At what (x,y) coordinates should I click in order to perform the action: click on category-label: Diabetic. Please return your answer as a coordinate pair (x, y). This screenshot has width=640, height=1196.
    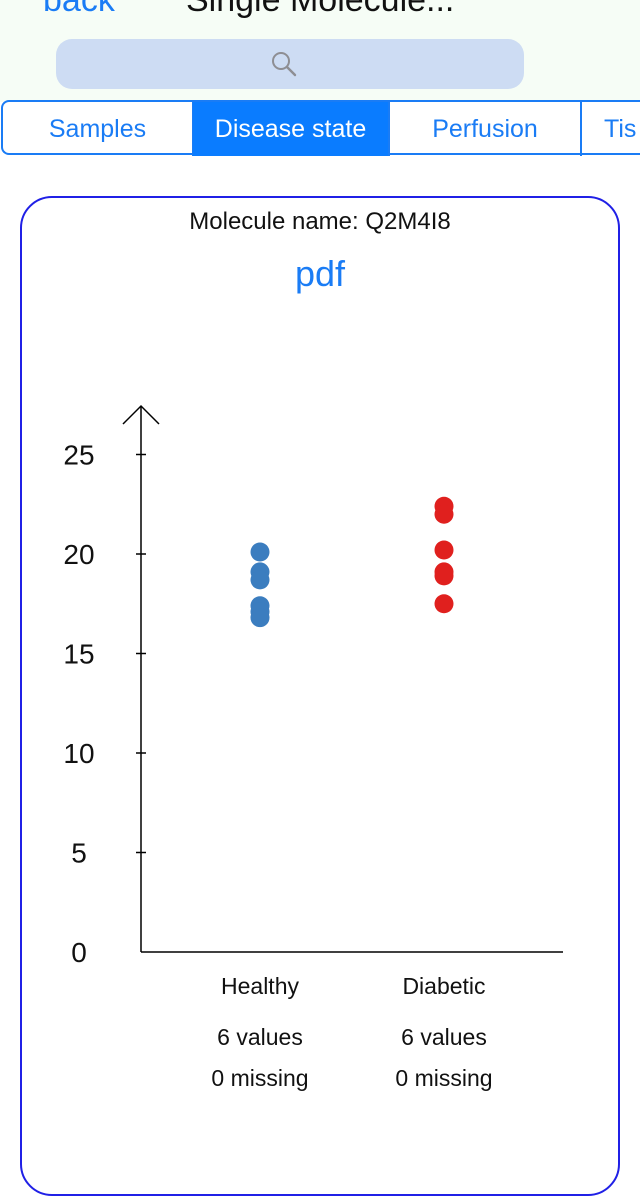
    Looking at the image, I should click on (443, 986).